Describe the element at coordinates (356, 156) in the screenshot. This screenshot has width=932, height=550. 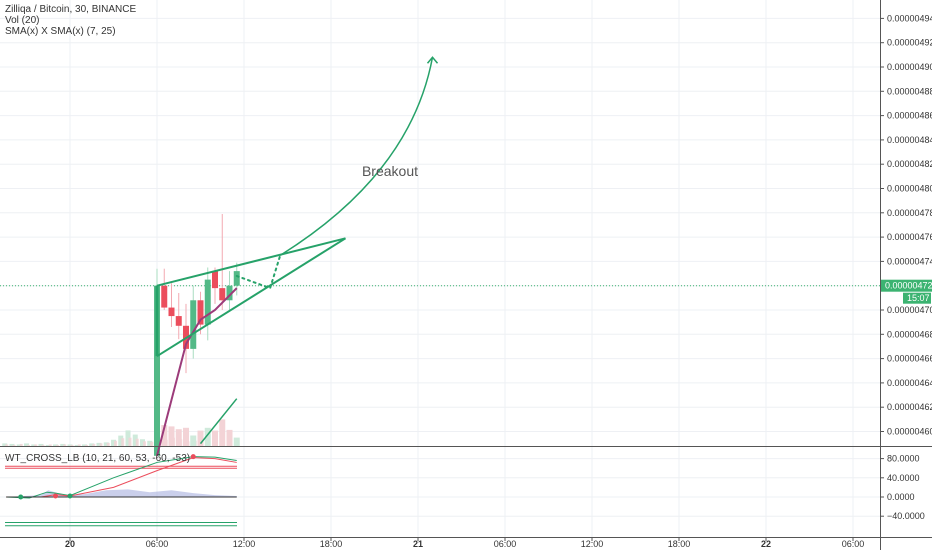
I see `breakout-arrow` at that location.